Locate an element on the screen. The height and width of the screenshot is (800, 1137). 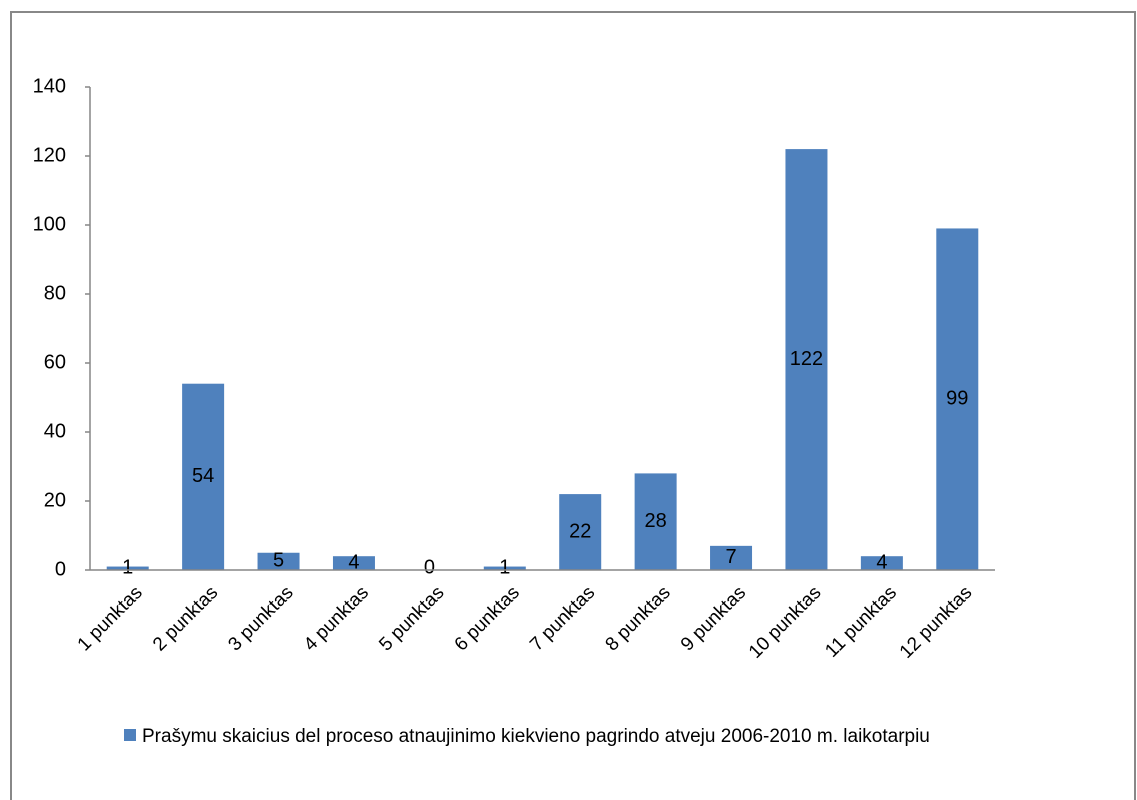
y-tick-label: 120 is located at coordinates (49, 155).